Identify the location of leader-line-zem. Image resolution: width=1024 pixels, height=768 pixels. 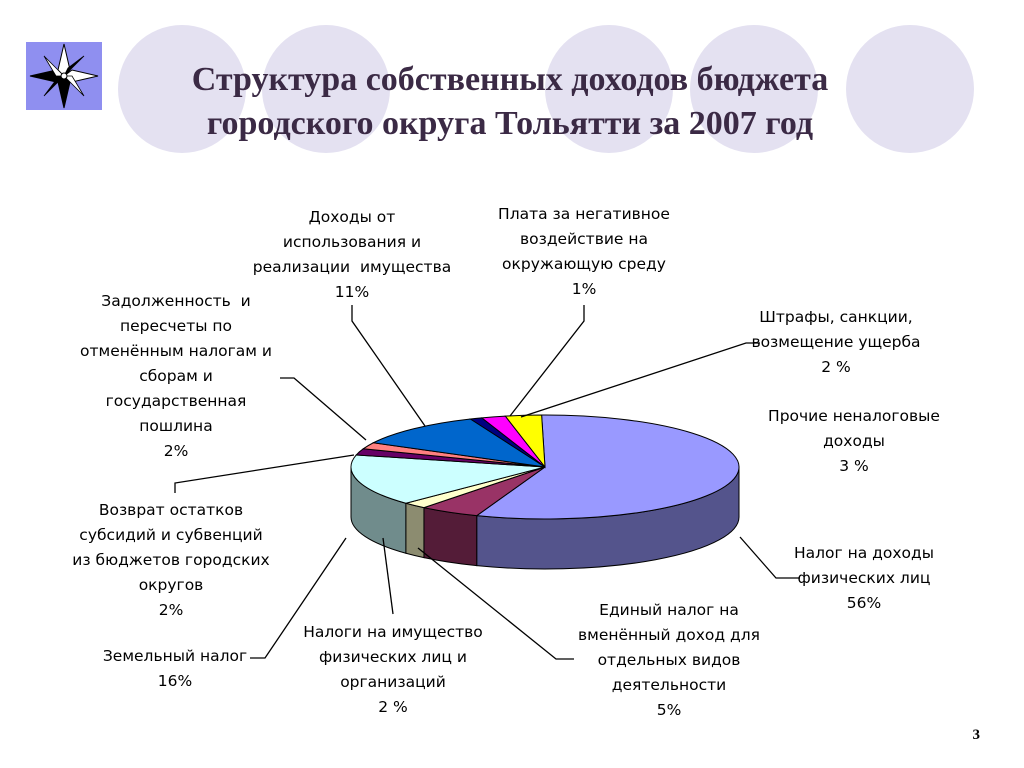
(298, 598).